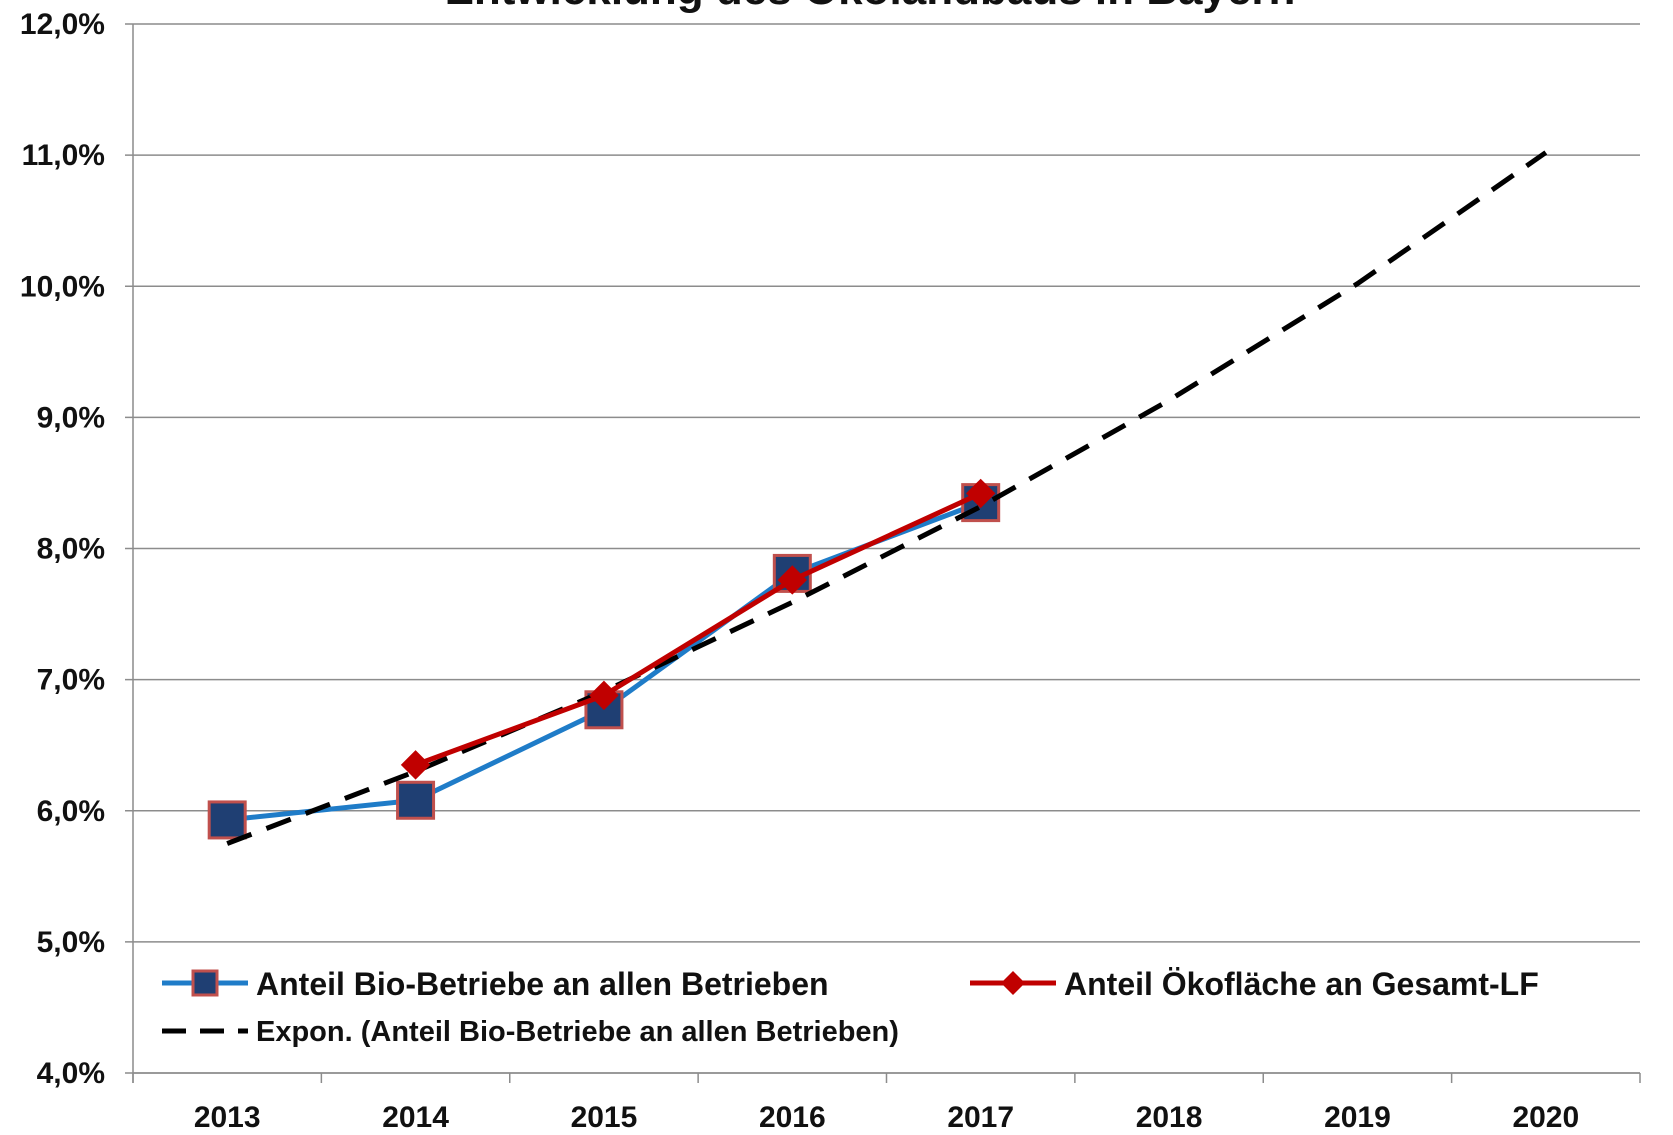 This screenshot has height=1135, width=1673. Describe the element at coordinates (980, 1117) in the screenshot. I see `x-tick-label: 2017` at that location.